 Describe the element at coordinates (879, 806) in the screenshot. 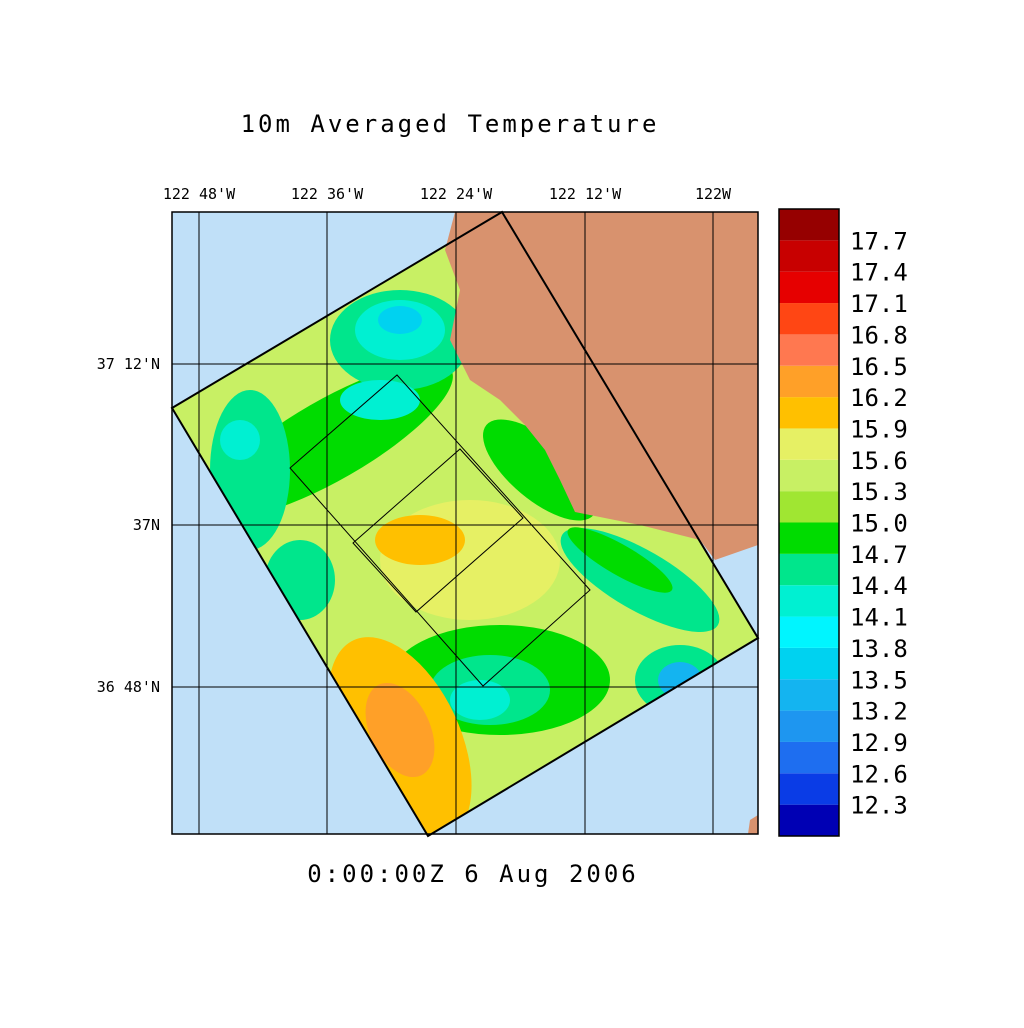

I see `colorbar-label: 12.3` at that location.